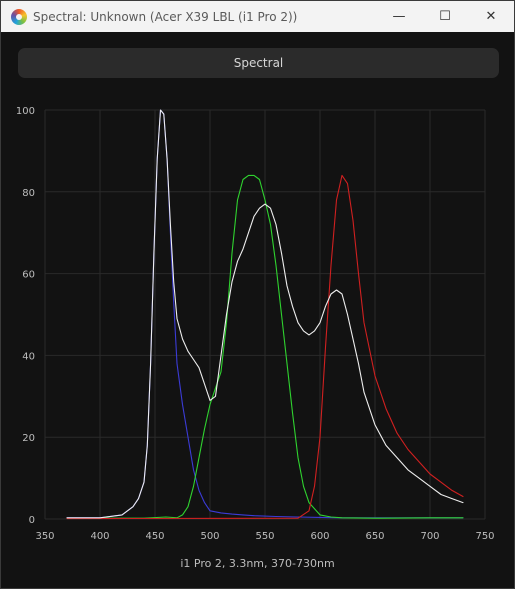 The height and width of the screenshot is (589, 515). I want to click on instrument-label: i1 Pro 2, 3.3nm, 370-730nm, so click(257, 563).